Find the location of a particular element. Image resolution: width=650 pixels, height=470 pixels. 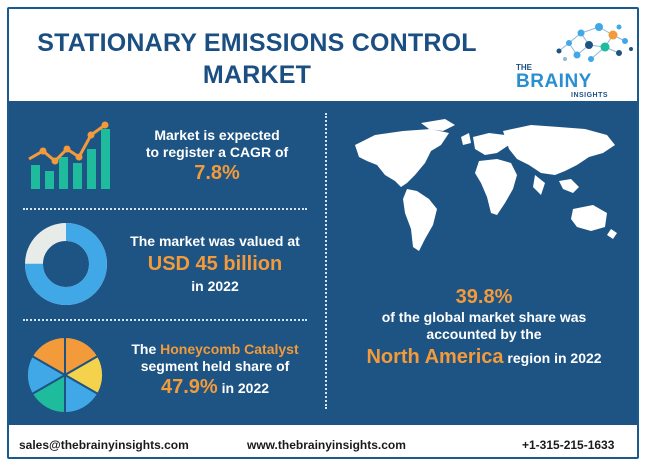

growth-chart-icon is located at coordinates (69, 155).